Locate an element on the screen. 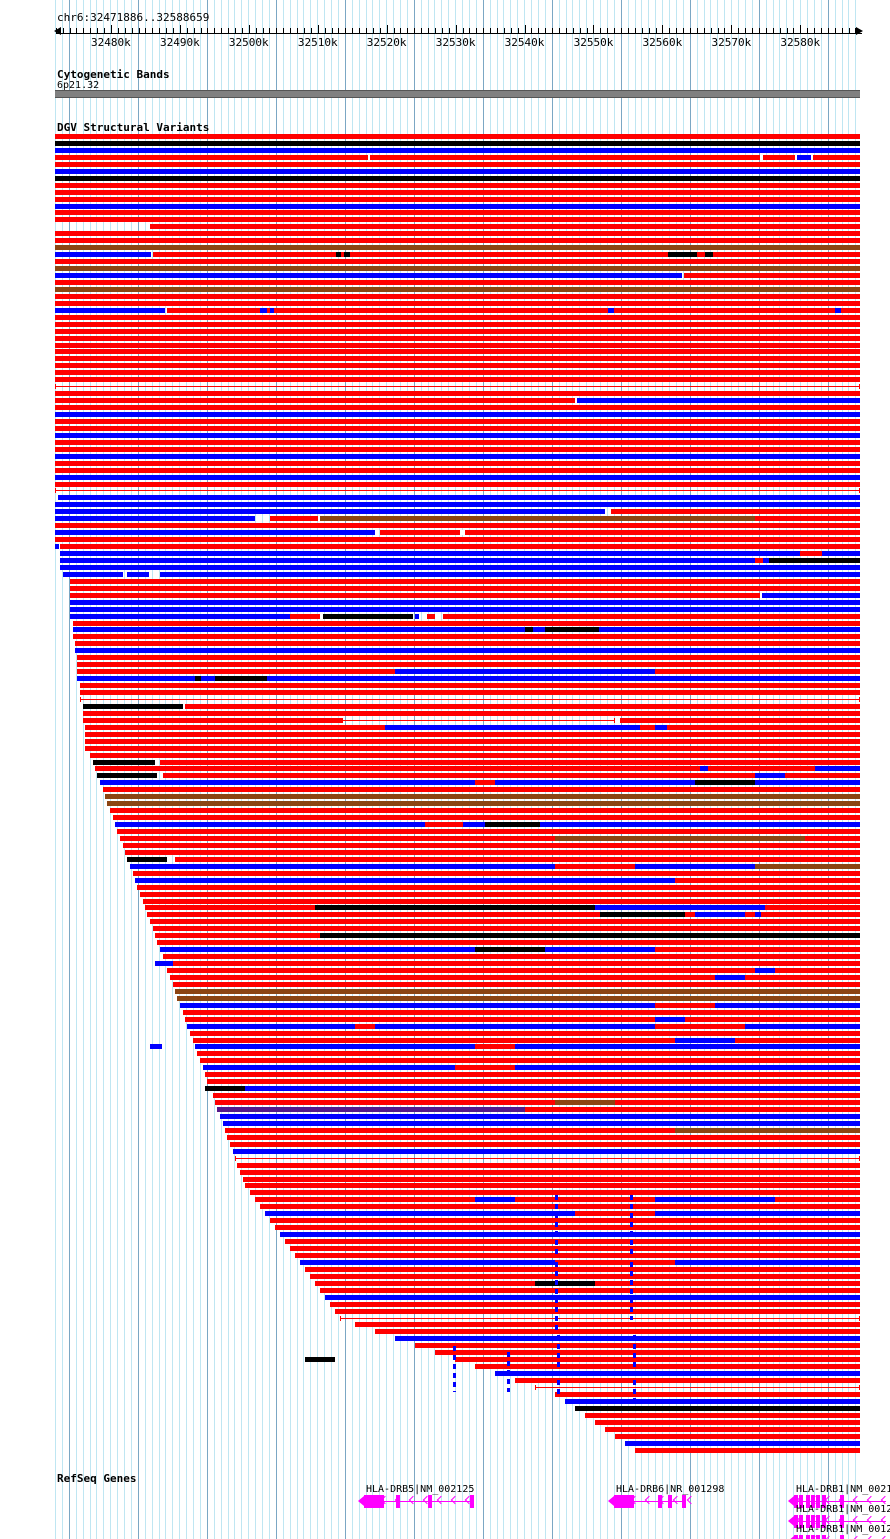 The width and height of the screenshot is (890, 1539). gene-model: HLA-DRB6|NR_001298 is located at coordinates (666, 1496).